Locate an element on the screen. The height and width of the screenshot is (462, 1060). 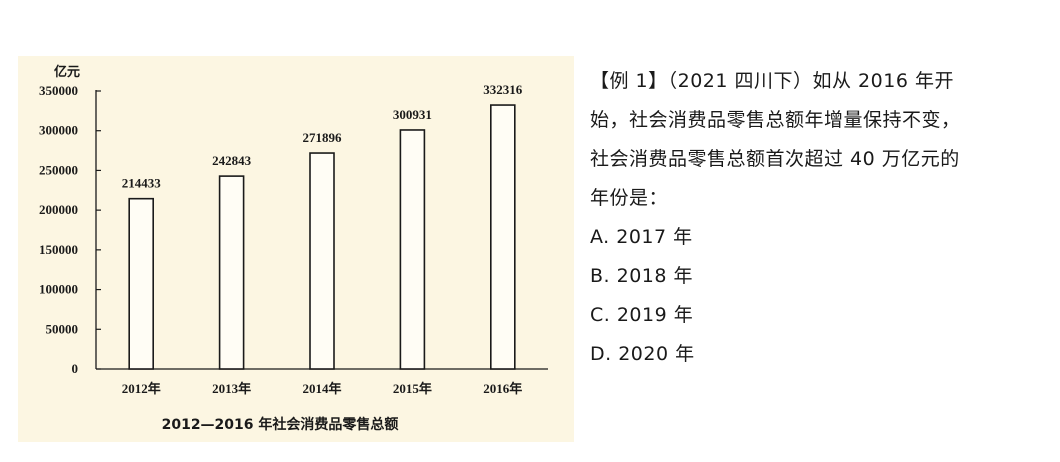
y-tick-label: 150000 is located at coordinates (58, 249).